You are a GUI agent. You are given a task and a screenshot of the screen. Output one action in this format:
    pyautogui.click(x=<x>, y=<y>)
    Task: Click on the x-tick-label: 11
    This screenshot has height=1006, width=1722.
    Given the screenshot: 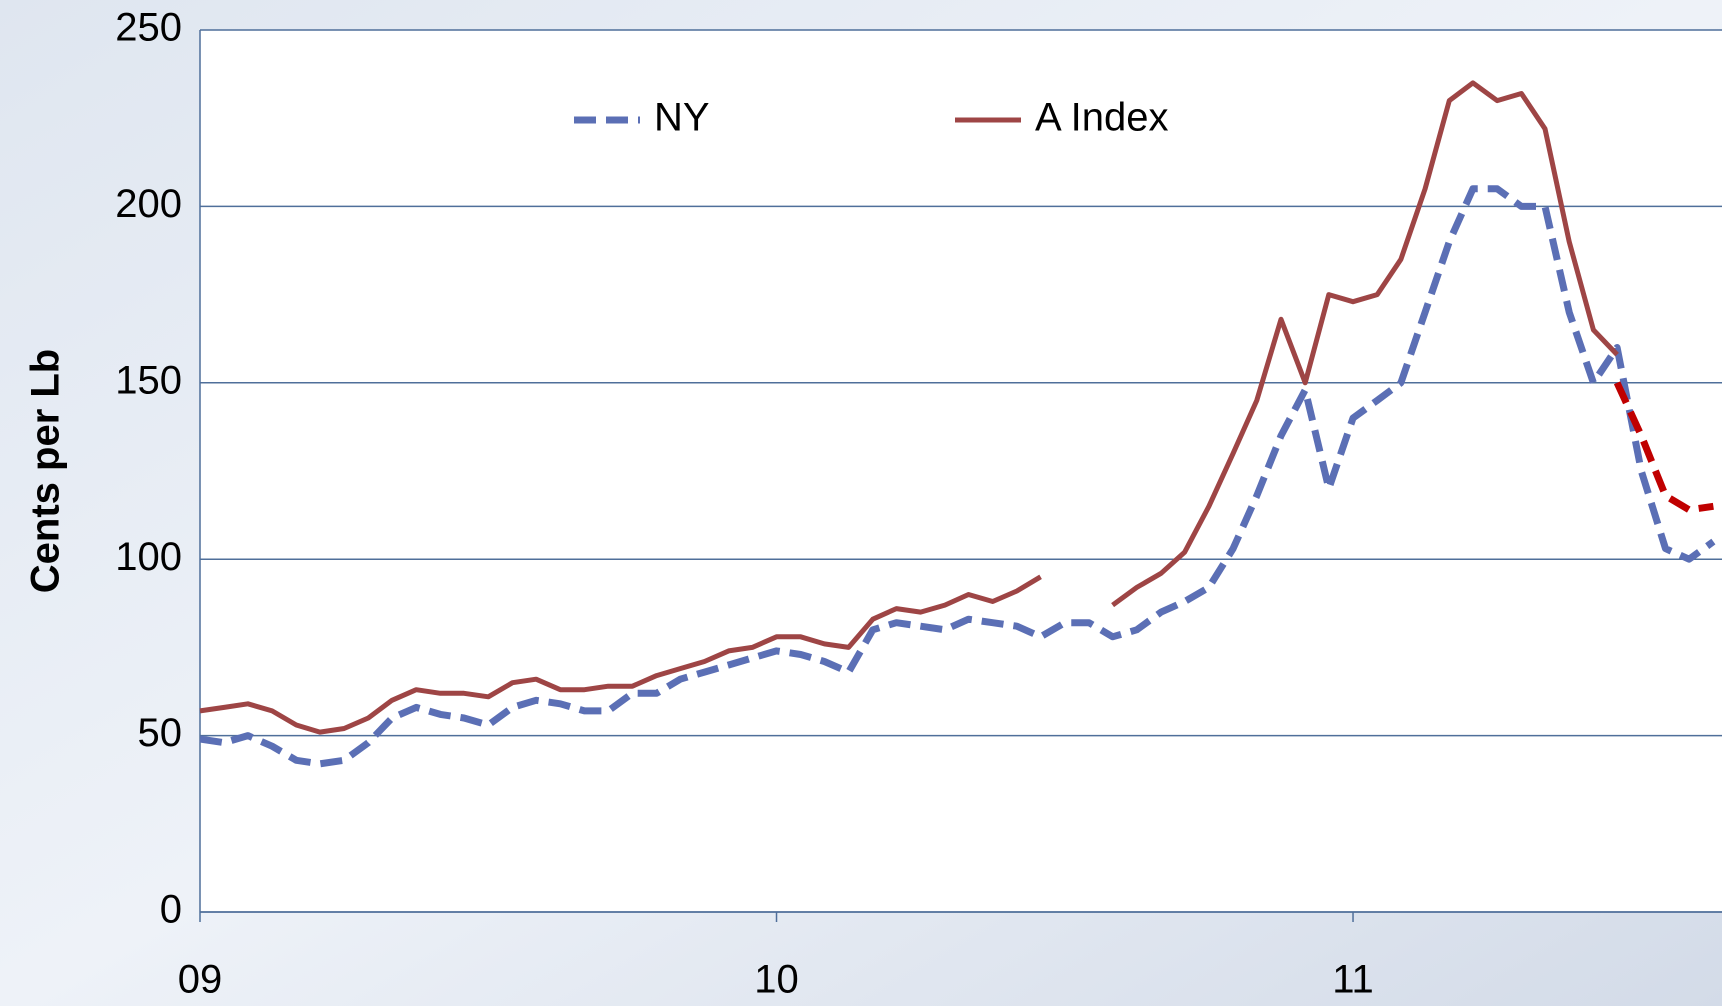 What is the action you would take?
    pyautogui.click(x=1353, y=980)
    